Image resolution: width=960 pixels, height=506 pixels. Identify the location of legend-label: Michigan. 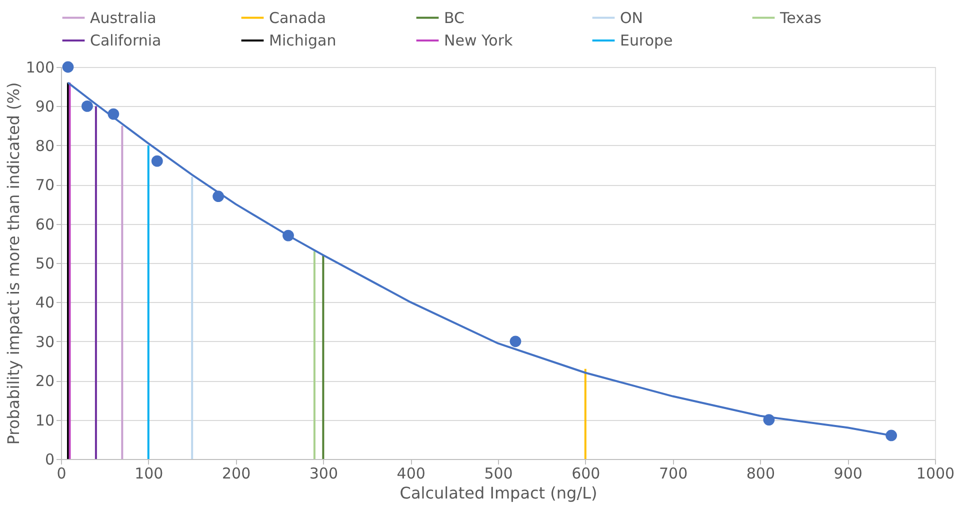
(302, 41).